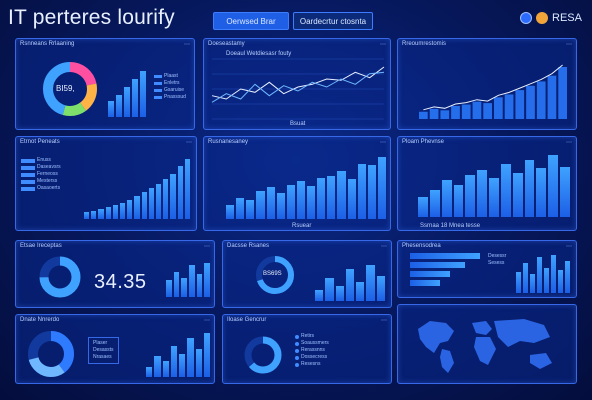 The image size is (592, 400). What do you see at coordinates (526, 18) in the screenshot?
I see `user-icon` at bounding box center [526, 18].